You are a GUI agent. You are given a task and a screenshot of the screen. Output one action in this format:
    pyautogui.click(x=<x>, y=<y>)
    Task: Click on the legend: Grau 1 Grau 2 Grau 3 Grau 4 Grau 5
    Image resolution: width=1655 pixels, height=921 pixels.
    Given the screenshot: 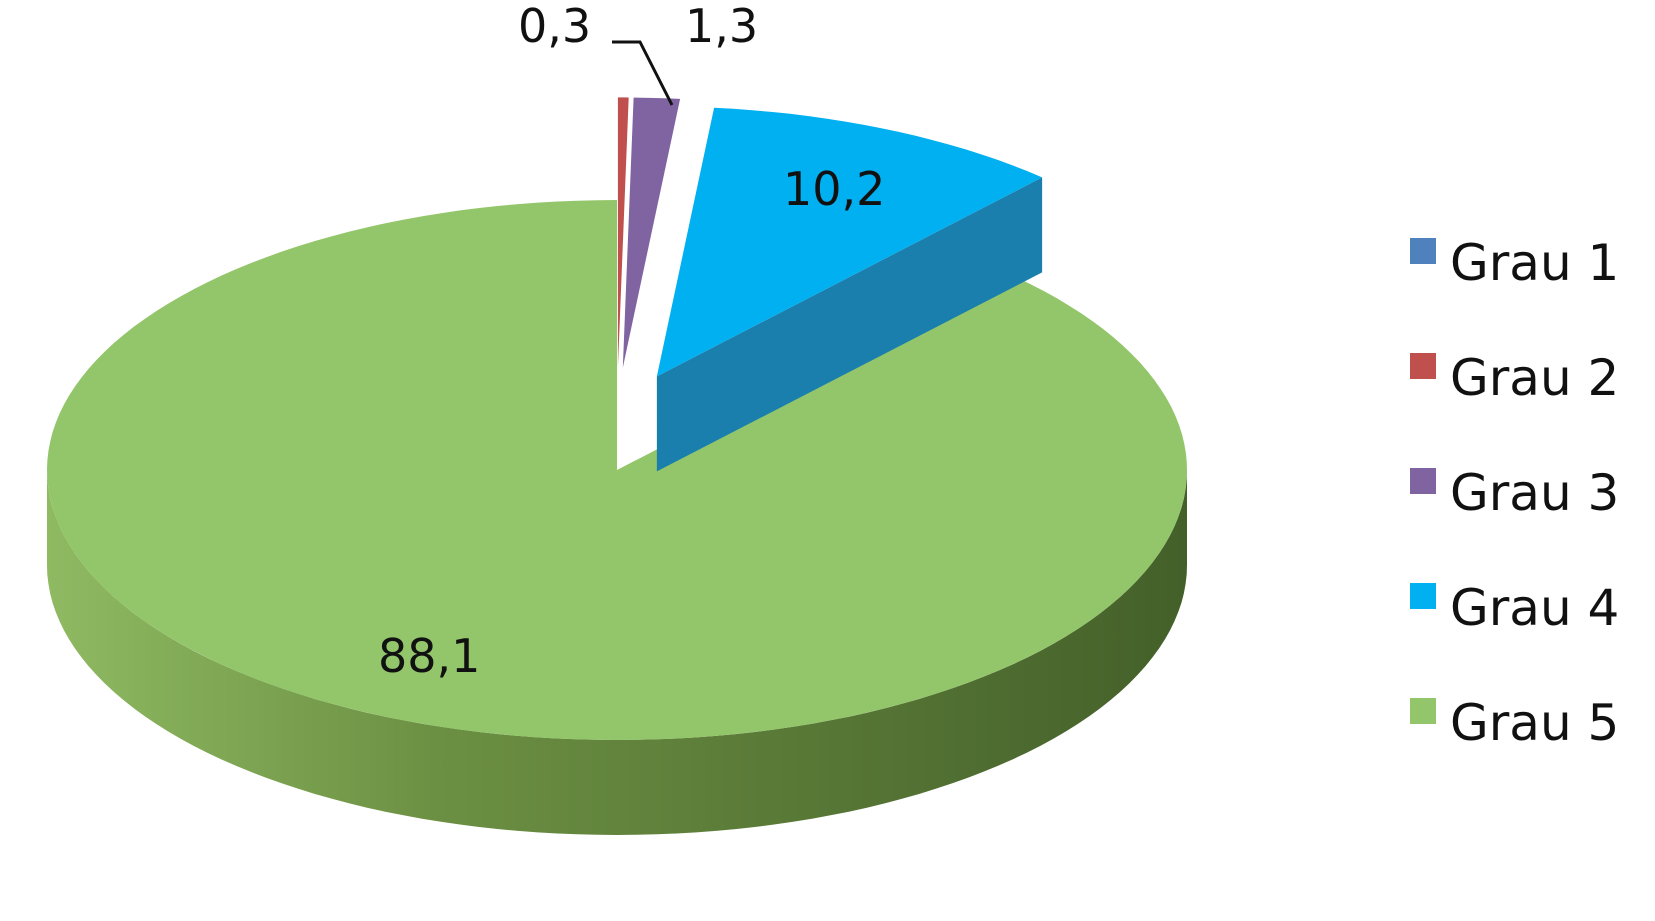 What is the action you would take?
    pyautogui.click(x=1514, y=493)
    